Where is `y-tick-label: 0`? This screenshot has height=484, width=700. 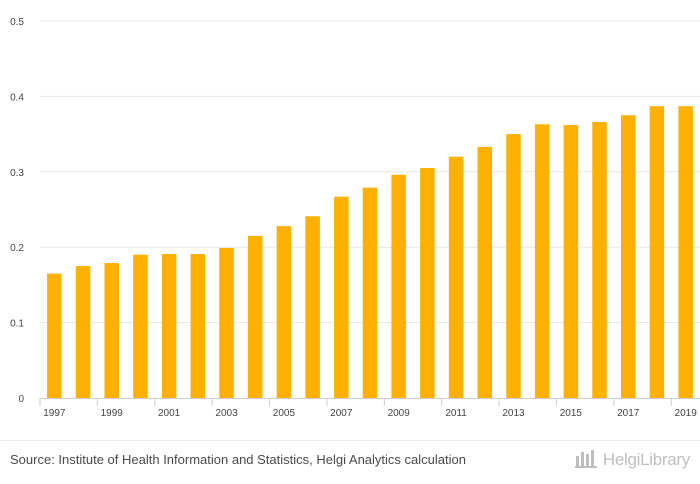
y-tick-label: 0 is located at coordinates (21, 399).